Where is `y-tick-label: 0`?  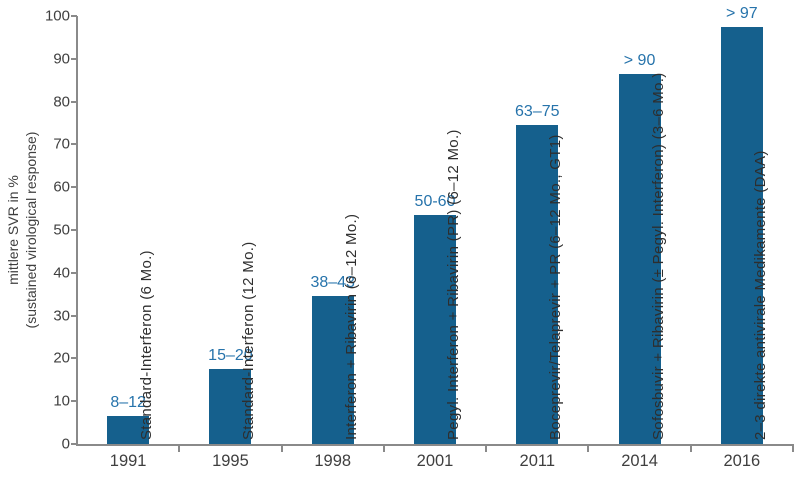
y-tick-label: 0 is located at coordinates (65, 444).